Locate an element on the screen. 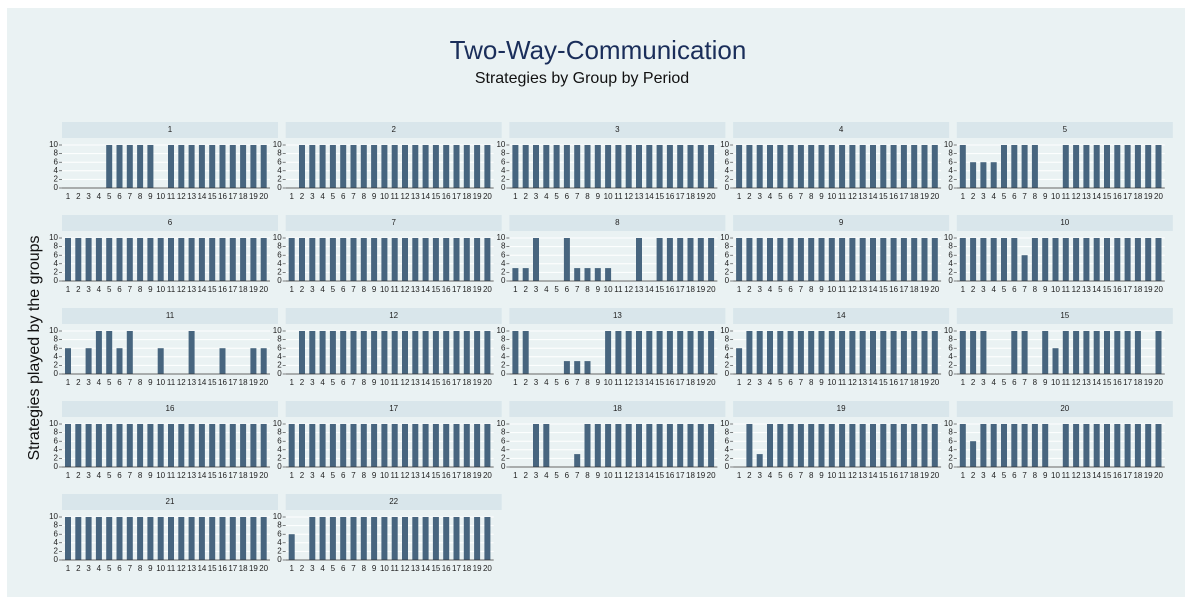 Image resolution: width=1192 pixels, height=604 pixels. panel-title: 12 is located at coordinates (393, 315).